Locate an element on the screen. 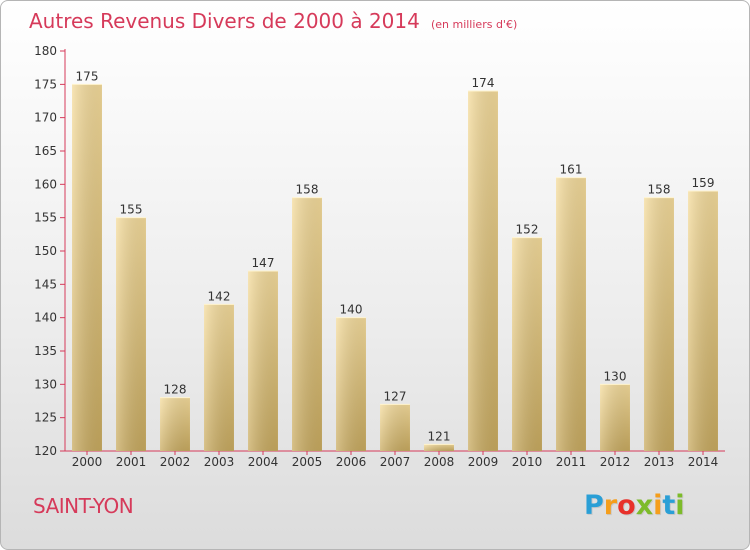 The height and width of the screenshot is (550, 750). brand-logo-letter: t is located at coordinates (669, 505).